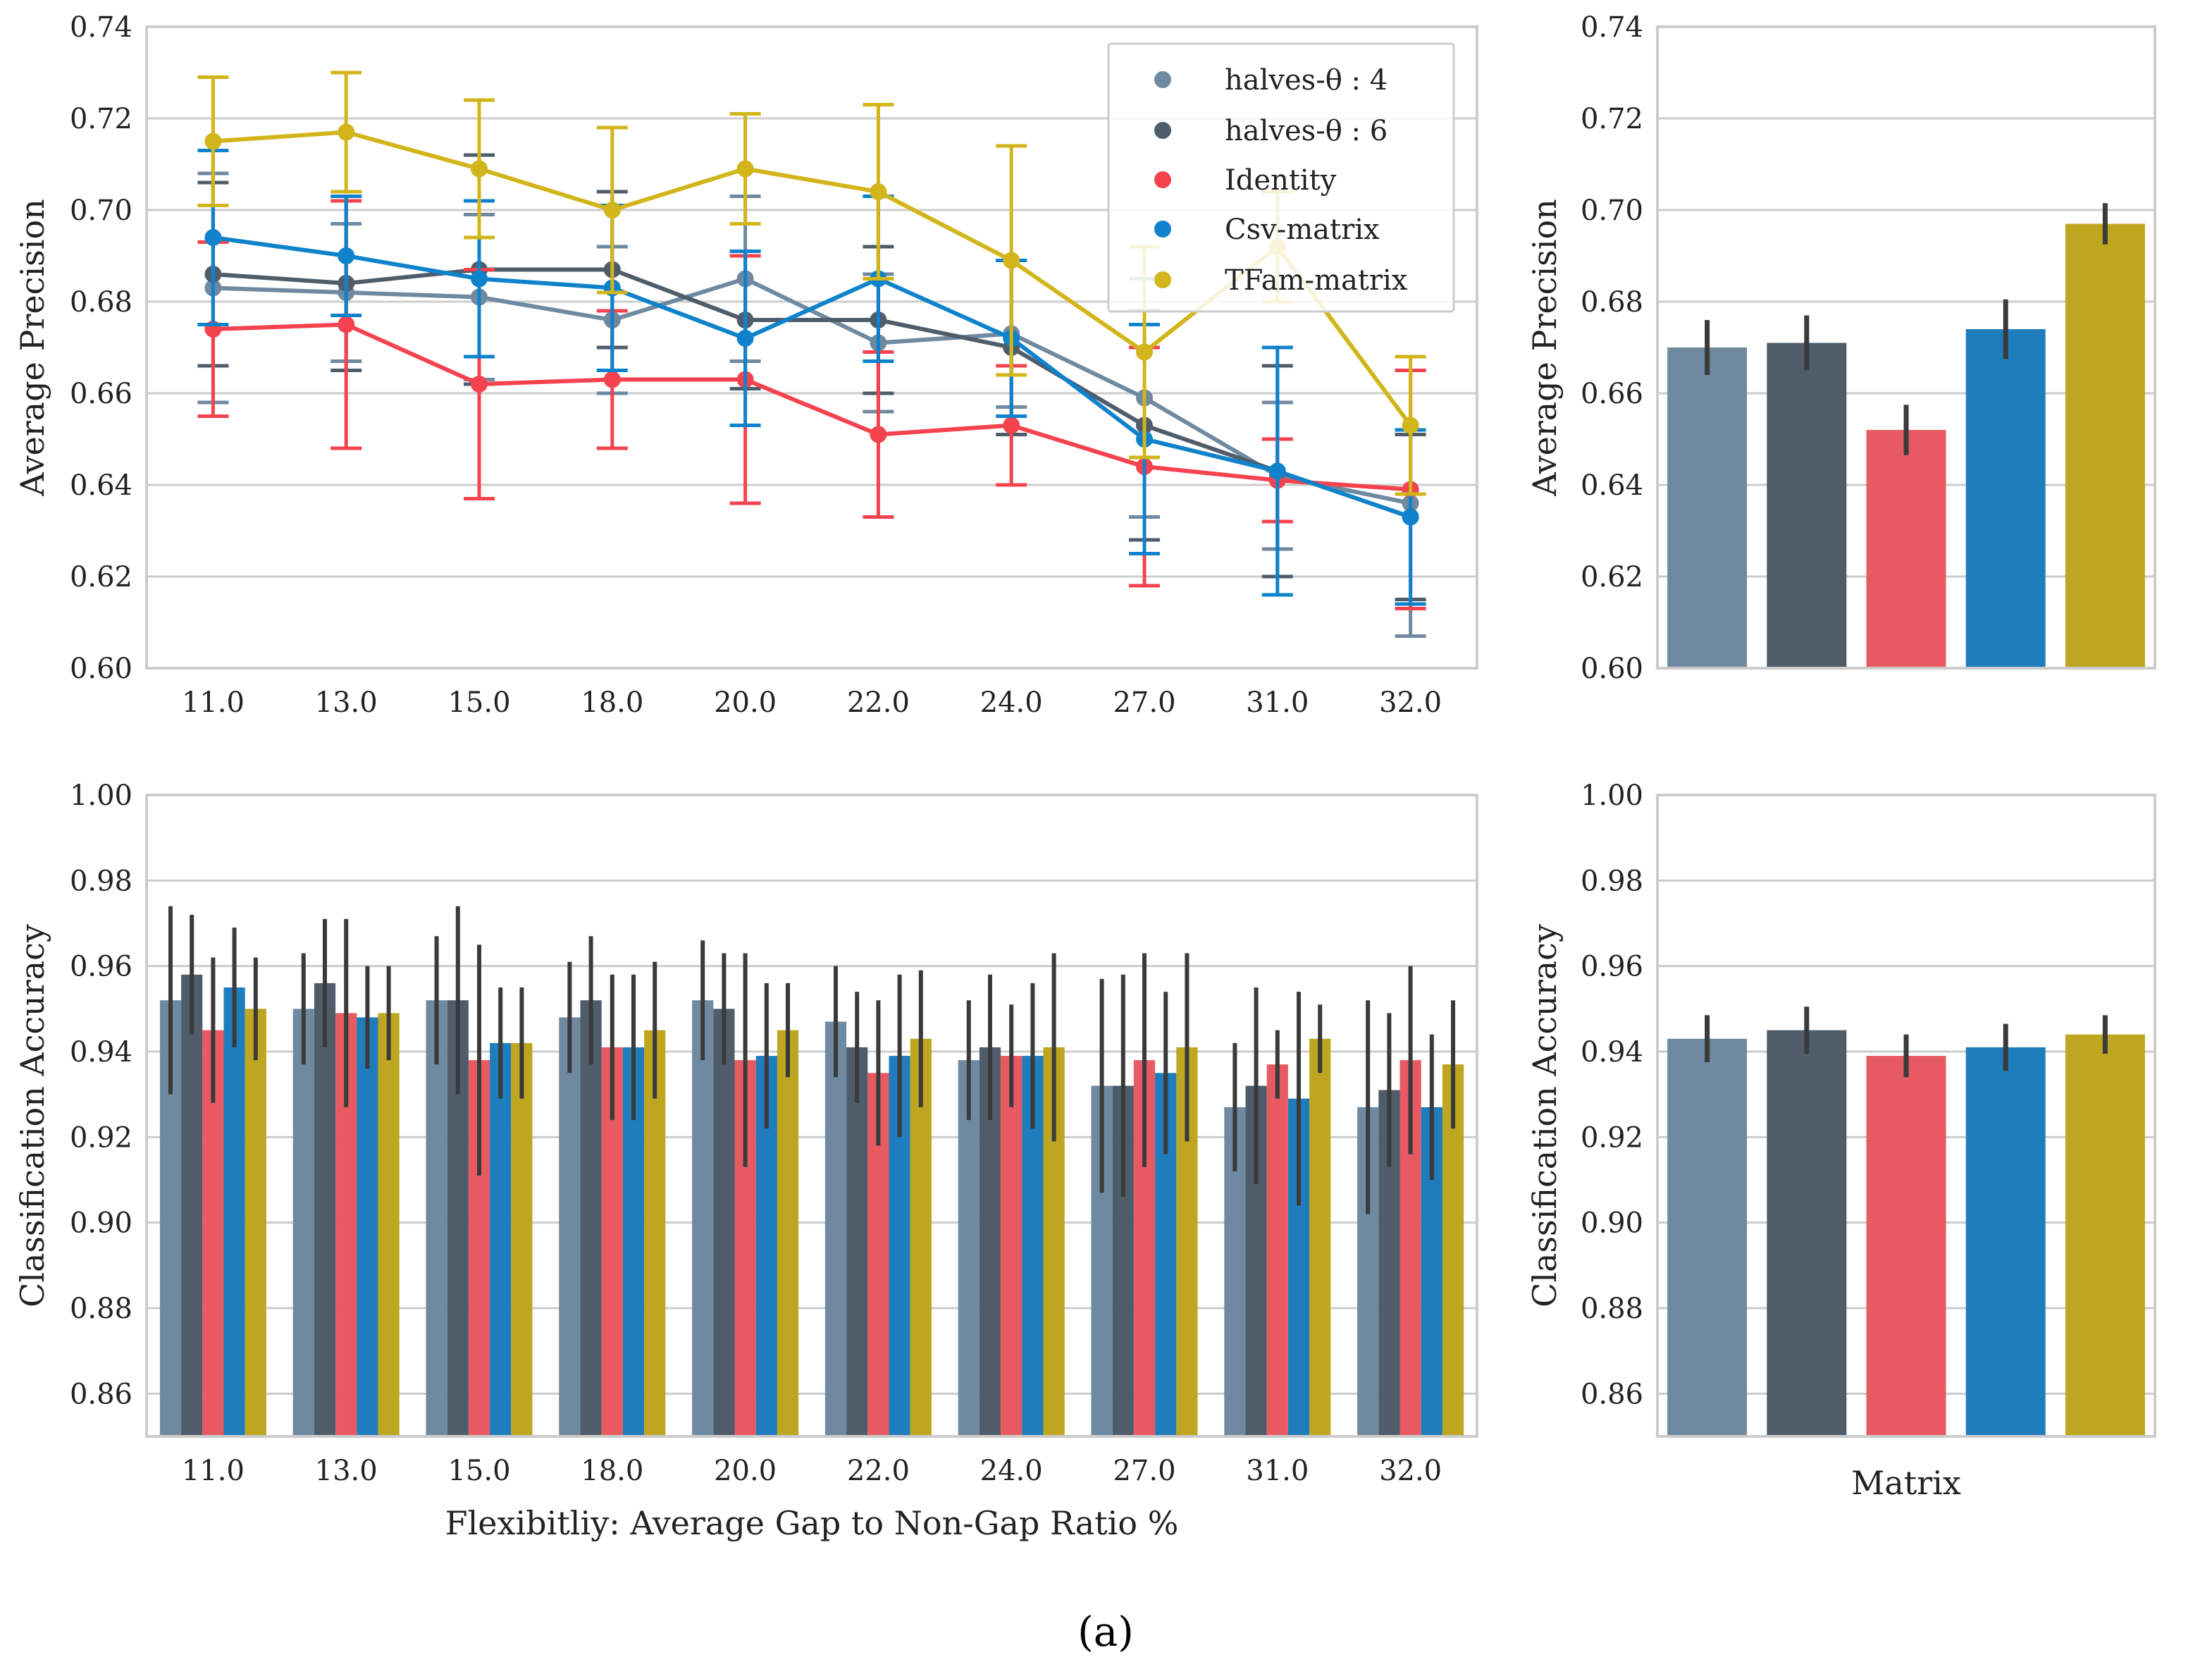 The image size is (2212, 1669). What do you see at coordinates (812, 393) in the screenshot?
I see `series-line` at bounding box center [812, 393].